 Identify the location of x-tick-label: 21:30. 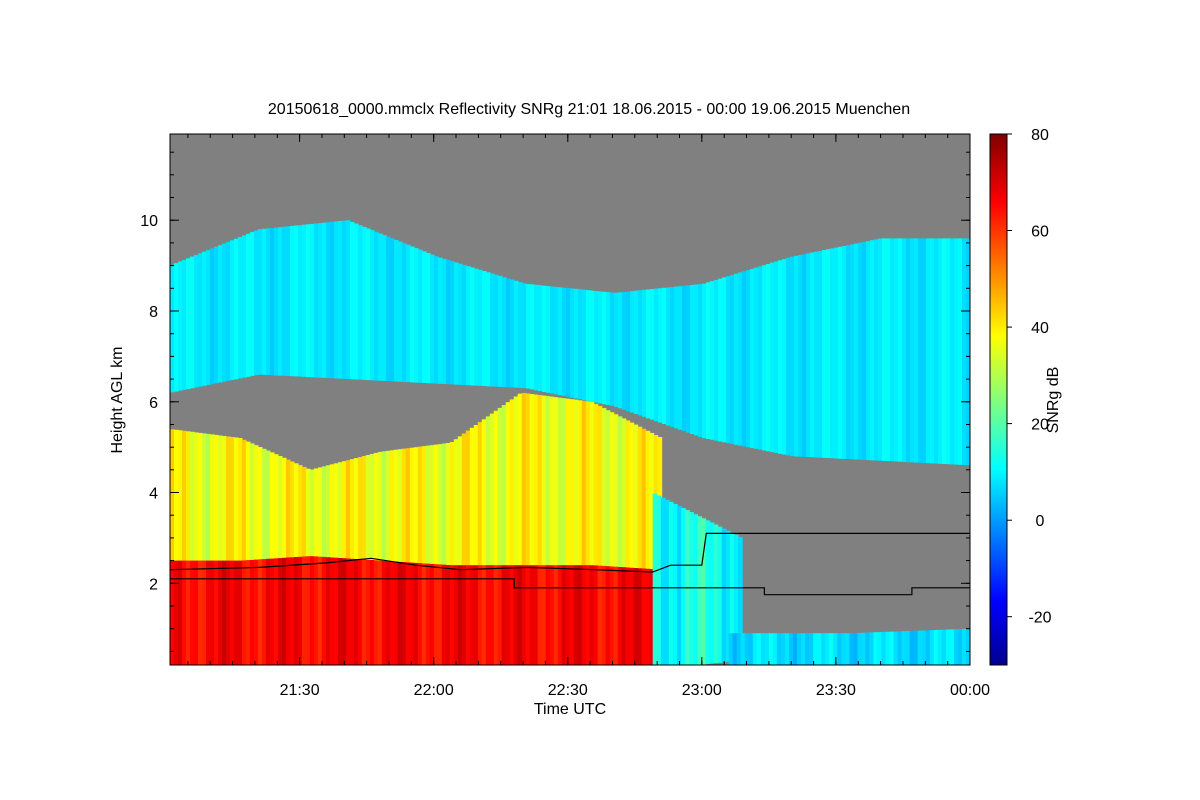
(300, 690).